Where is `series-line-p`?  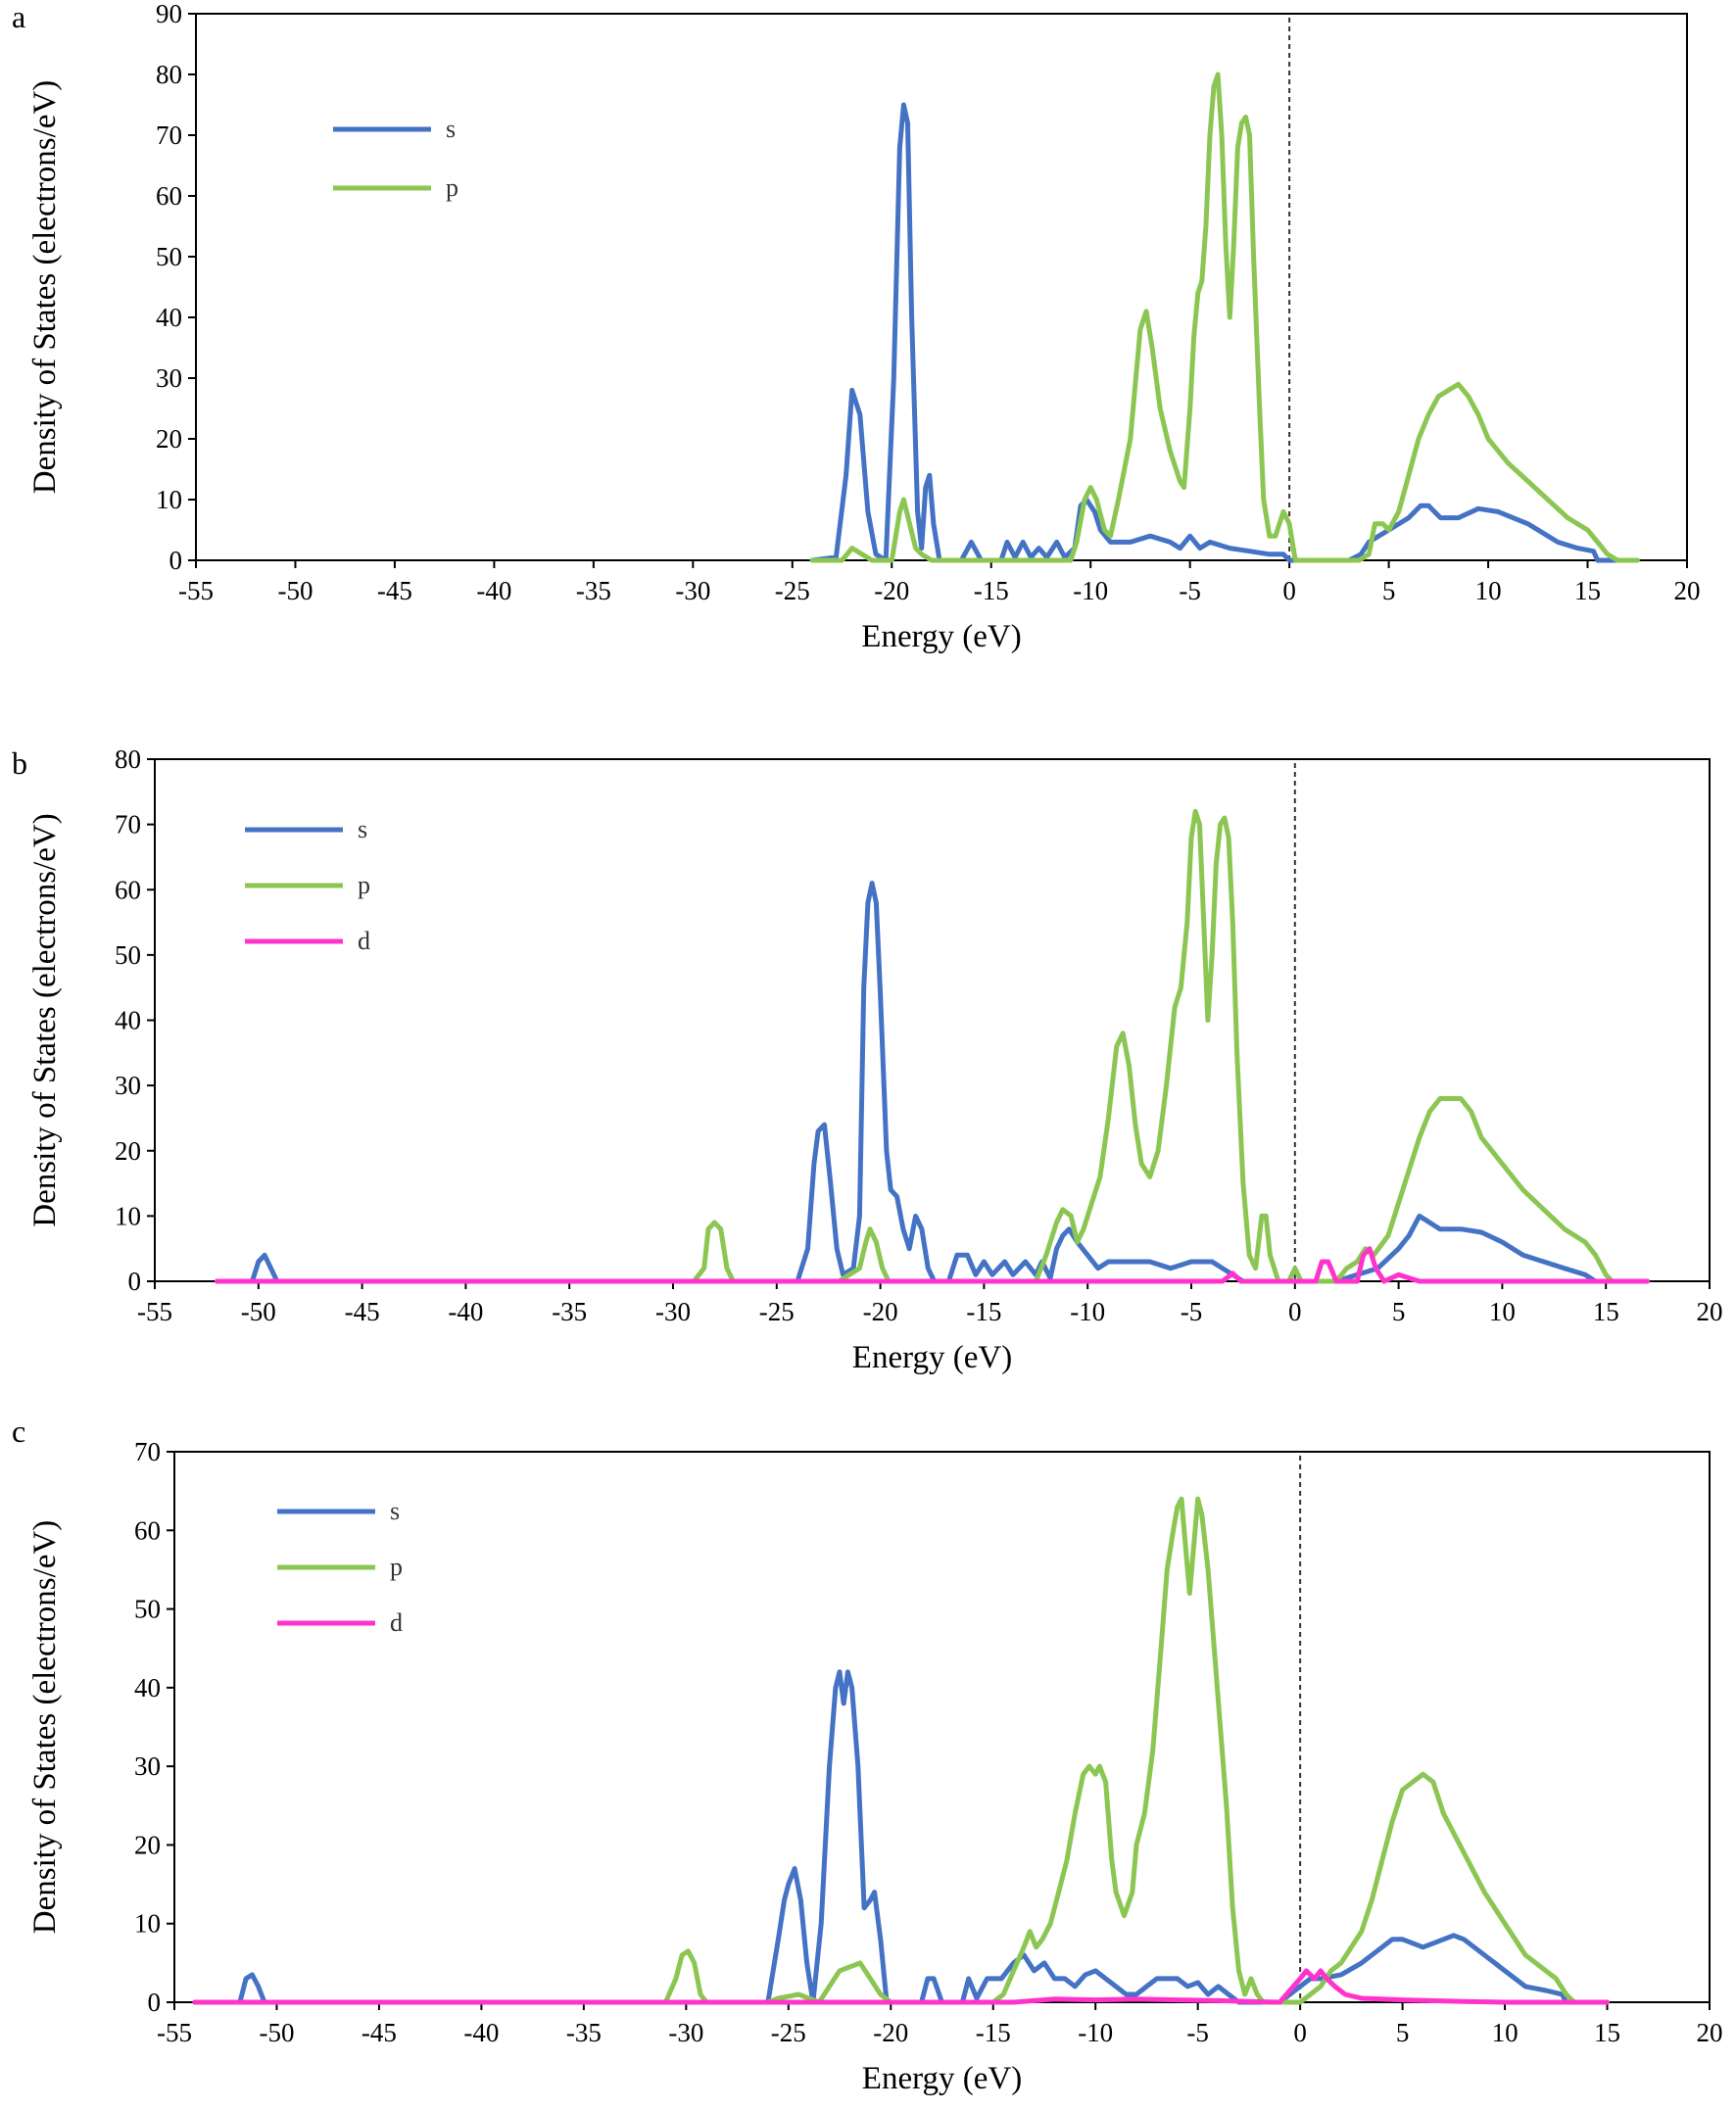
series-line-p is located at coordinates (1225, 318).